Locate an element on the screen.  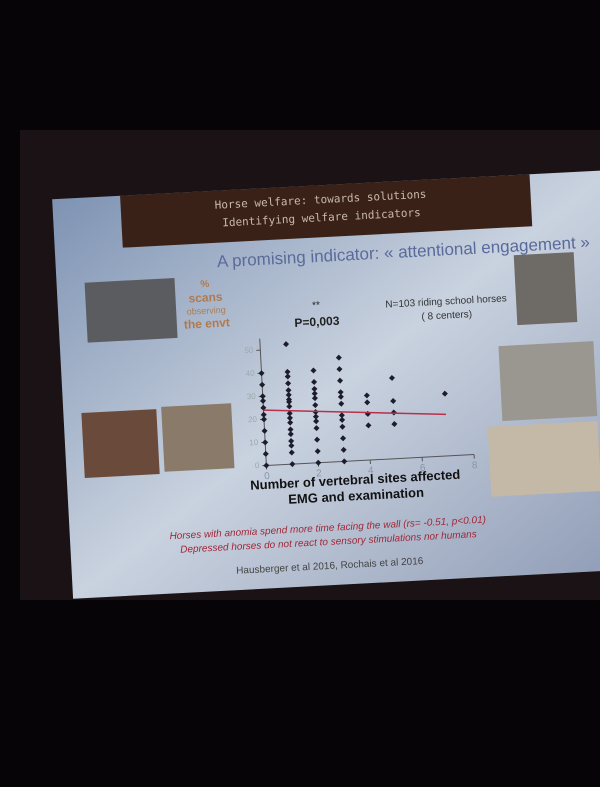
x-tick-label: 8 is located at coordinates (475, 465).